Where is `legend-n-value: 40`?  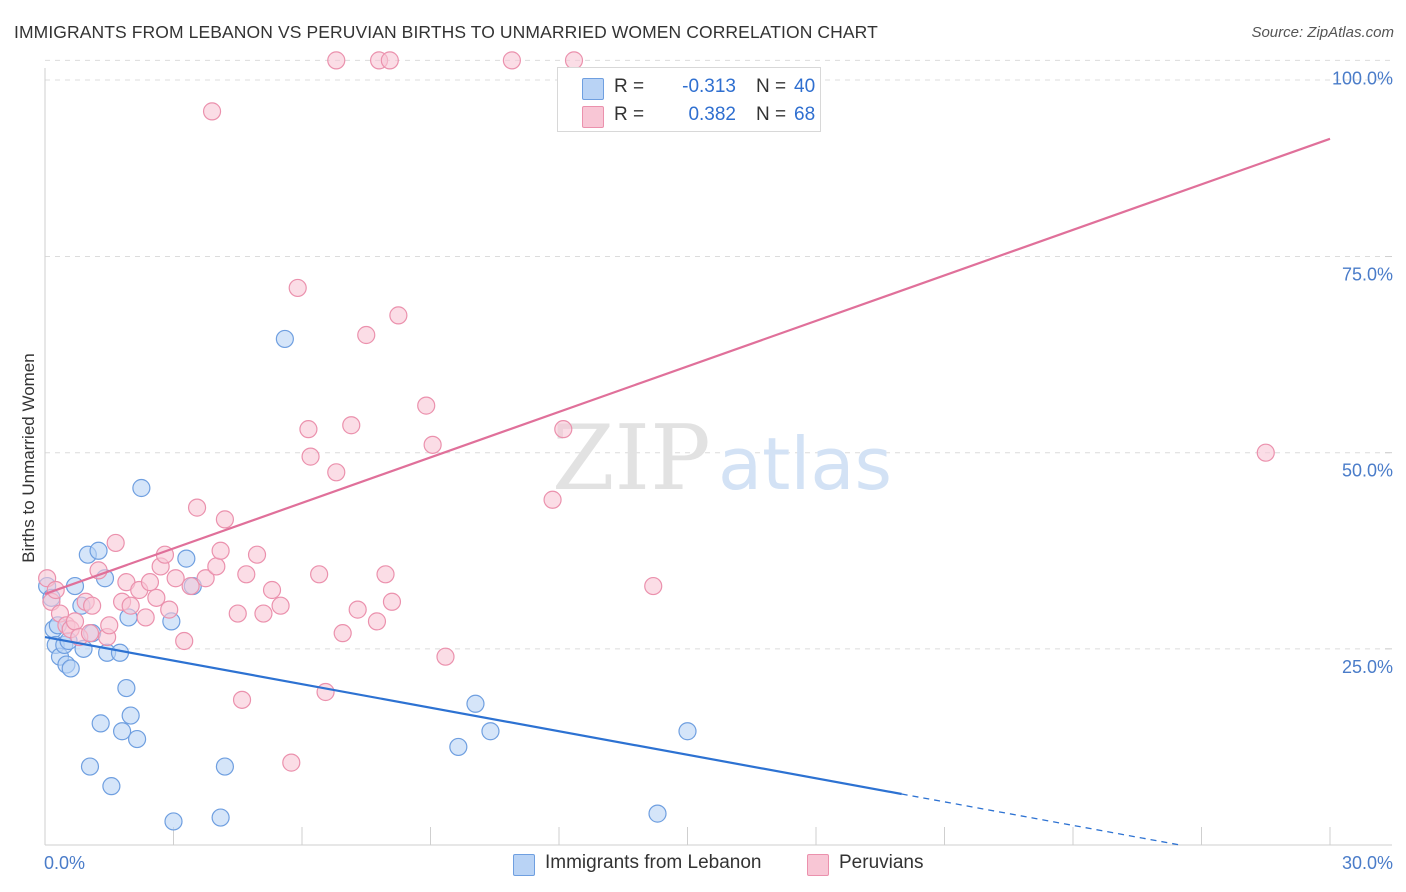 legend-n-value: 40 is located at coordinates (805, 86).